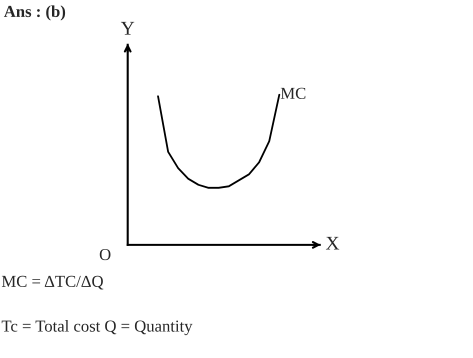 This screenshot has height=358, width=473. Describe the element at coordinates (35, 12) in the screenshot. I see `chart-title: Ans : (b)` at that location.